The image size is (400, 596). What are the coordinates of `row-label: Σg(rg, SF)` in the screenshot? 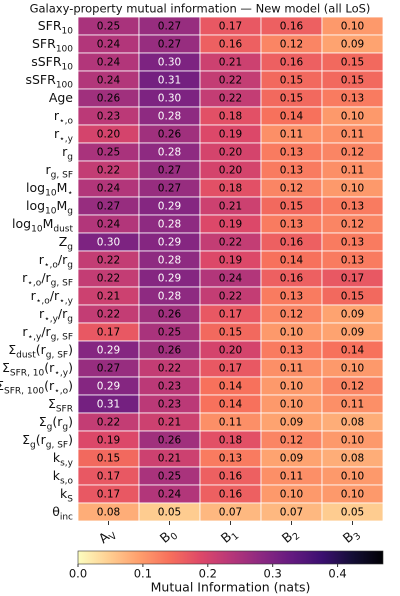 It's located at (47, 441).